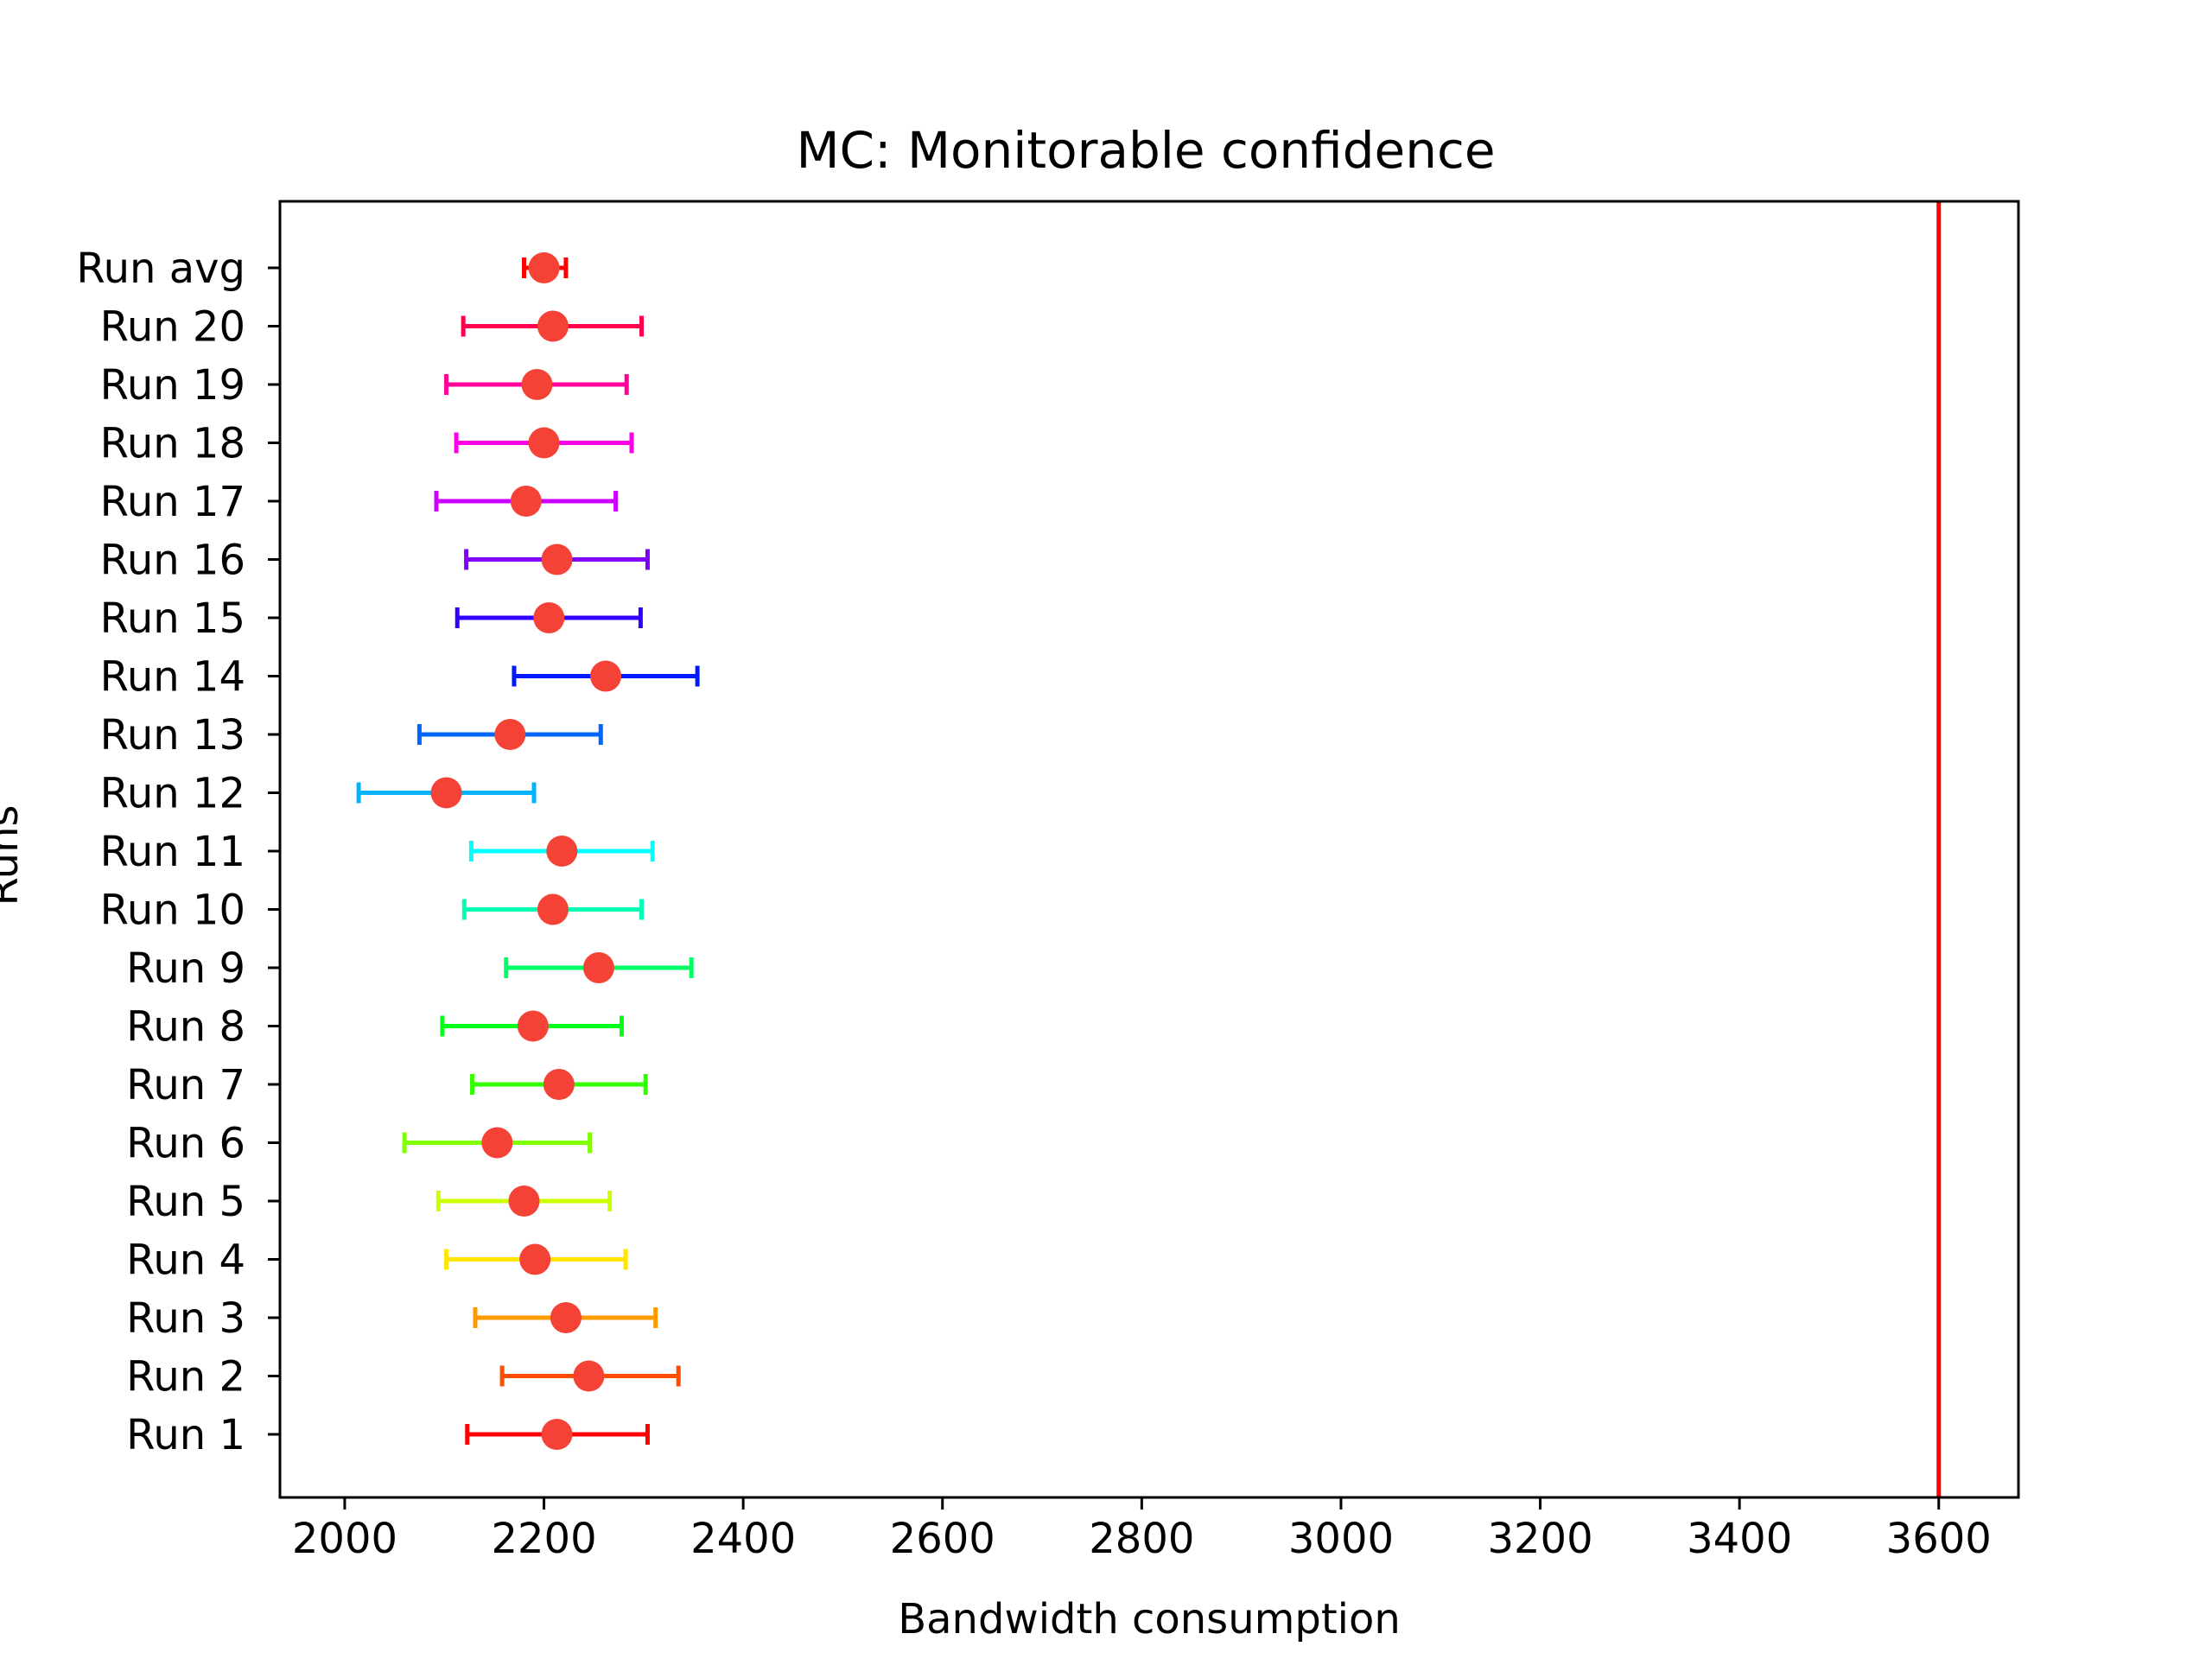 The width and height of the screenshot is (2212, 1659). I want to click on y-axis-label: Runs, so click(14, 855).